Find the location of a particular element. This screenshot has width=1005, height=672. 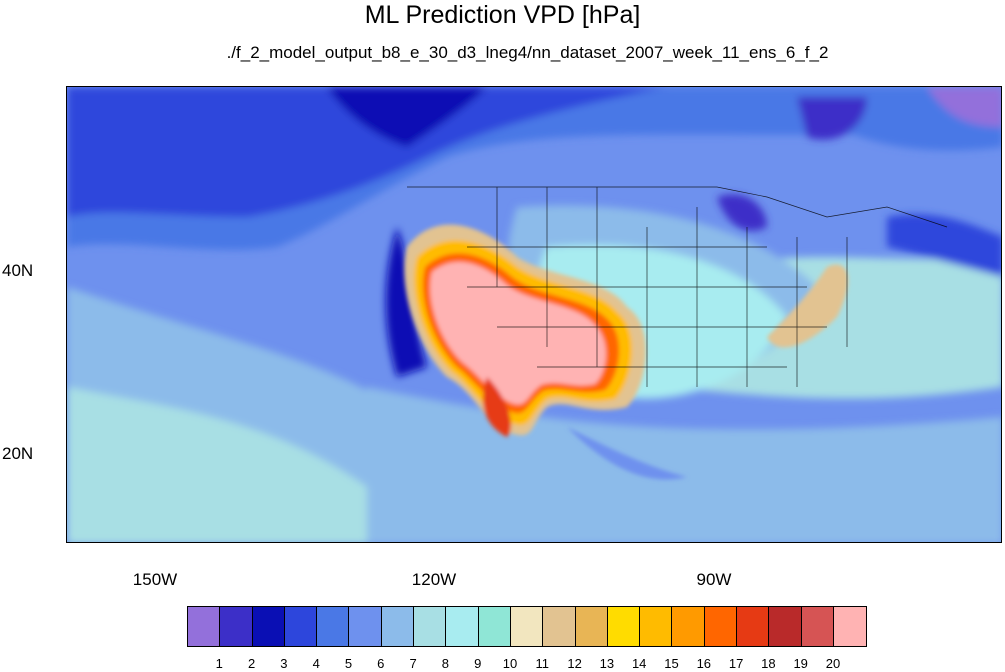

colorbar-label: 20 is located at coordinates (833, 663).